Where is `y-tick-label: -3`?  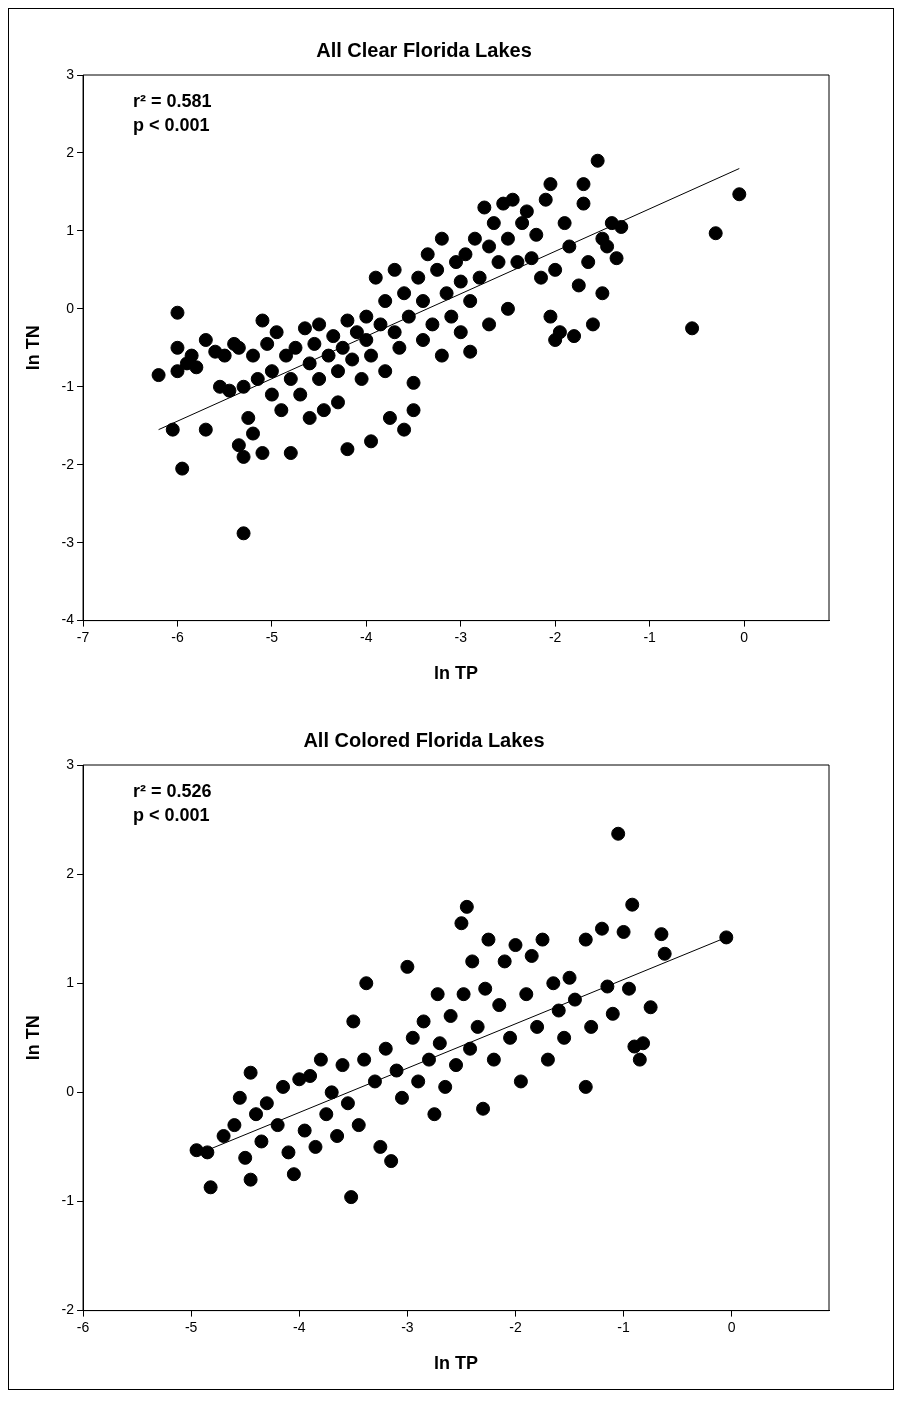 y-tick-label: -3 is located at coordinates (68, 541).